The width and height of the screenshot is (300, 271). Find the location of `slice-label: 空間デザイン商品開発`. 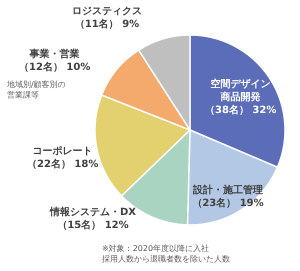

slice-label: 空間デザイン商品開発 is located at coordinates (240, 90).